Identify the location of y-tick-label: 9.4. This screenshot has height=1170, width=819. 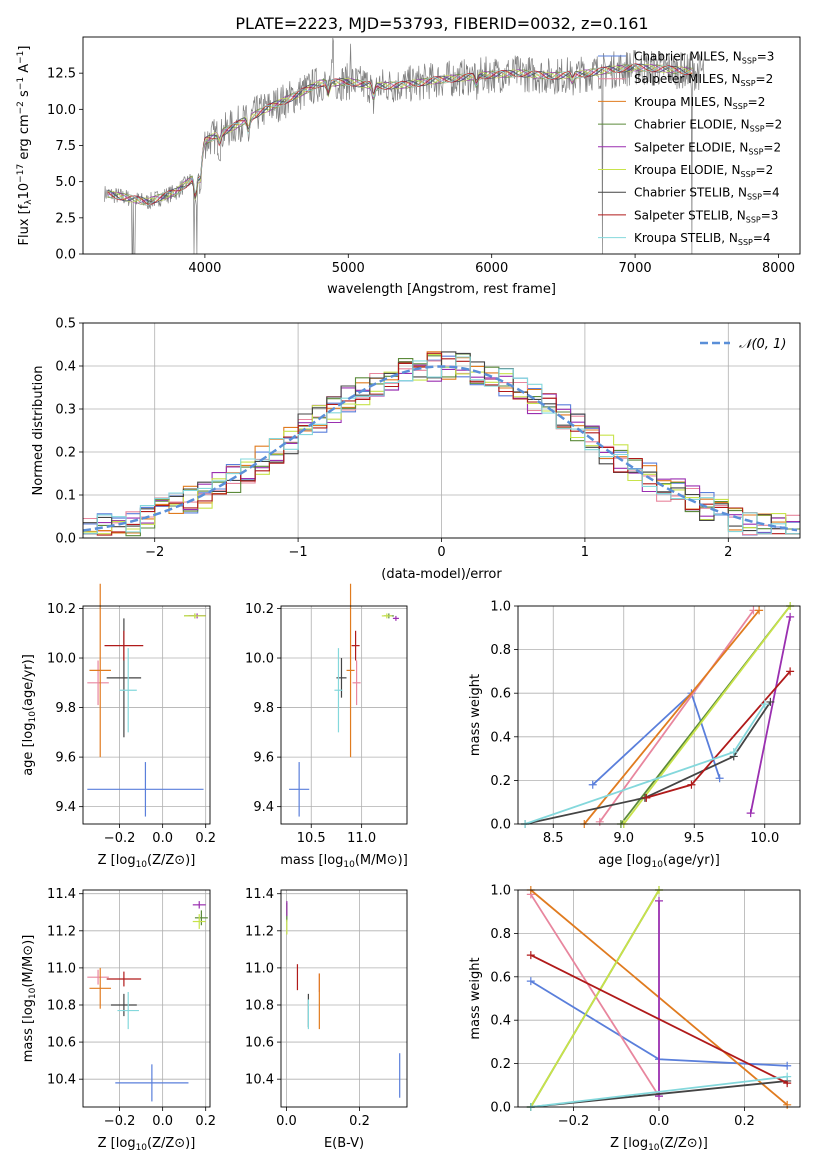
(263, 807).